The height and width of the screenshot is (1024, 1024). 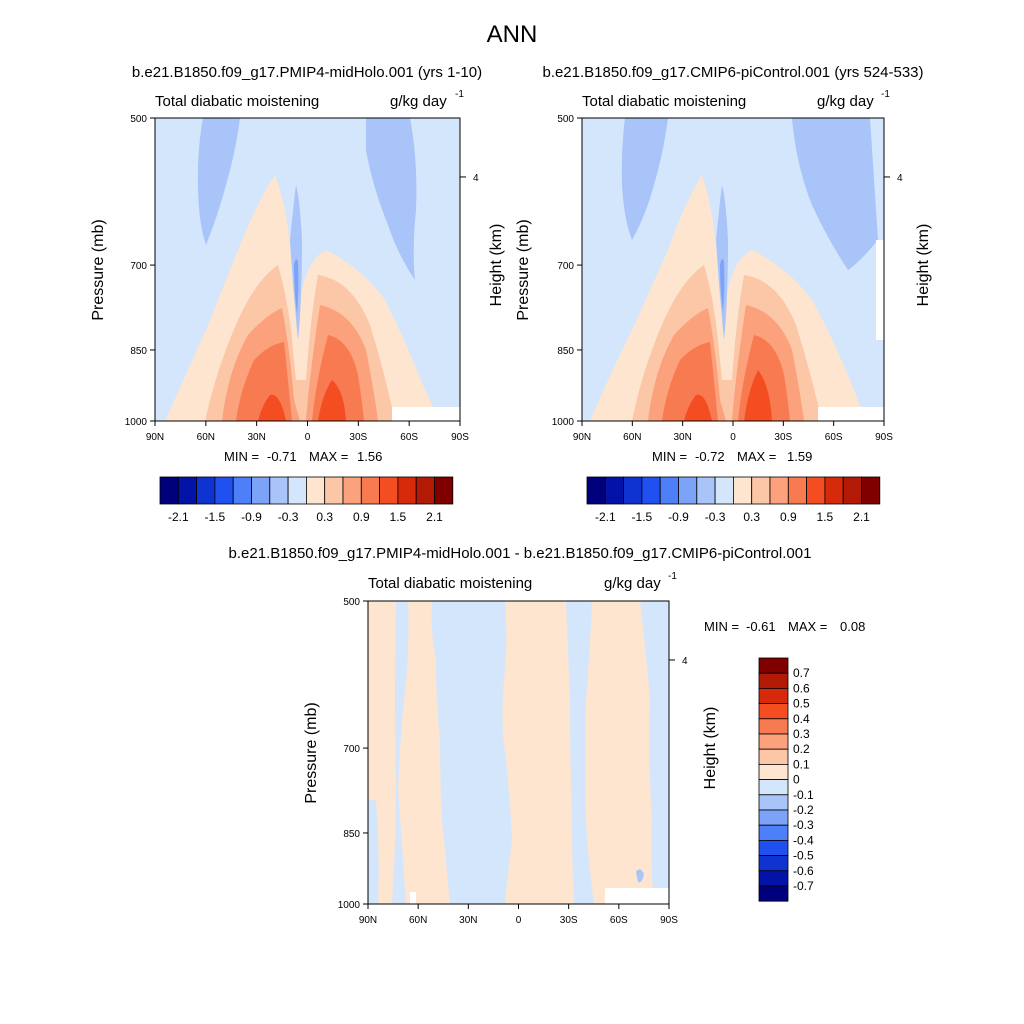 I want to click on test-colorbar-label: 1.5, so click(x=398, y=517).